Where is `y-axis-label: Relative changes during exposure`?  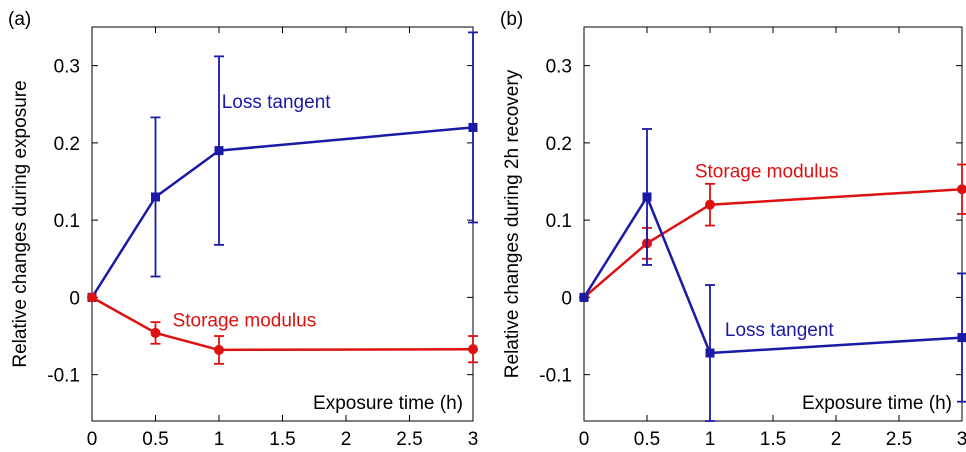
y-axis-label: Relative changes during exposure is located at coordinates (20, 223).